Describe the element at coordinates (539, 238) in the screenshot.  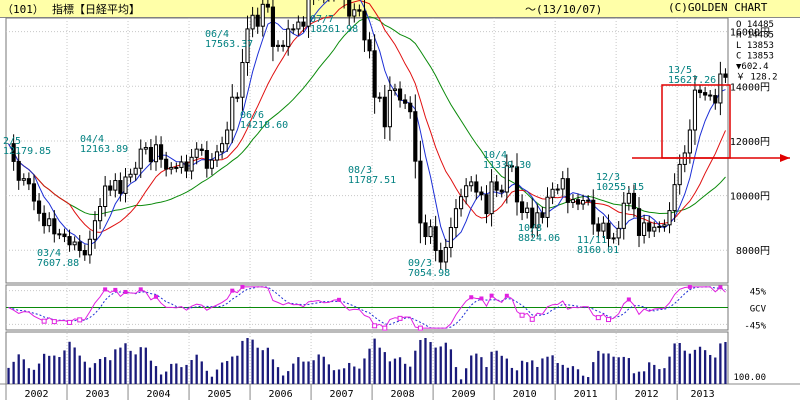
I see `extreme-value-label: 8824.06` at that location.